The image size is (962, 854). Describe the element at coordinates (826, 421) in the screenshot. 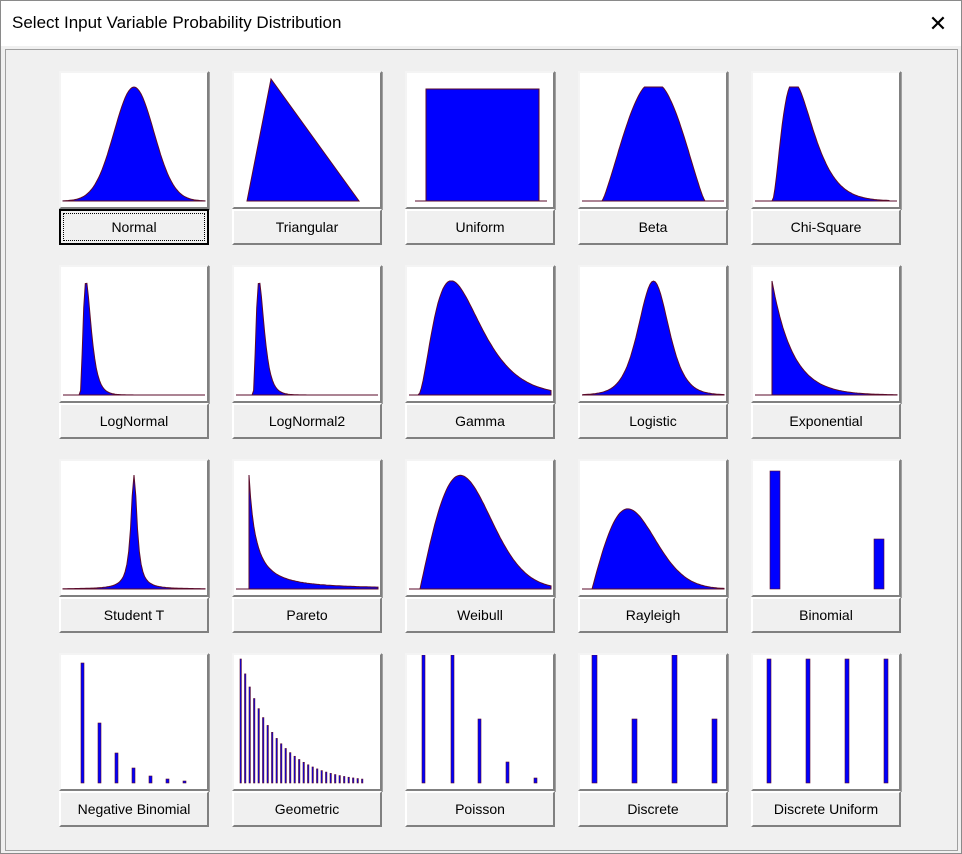

I see `distribution-button: Exponential` at that location.